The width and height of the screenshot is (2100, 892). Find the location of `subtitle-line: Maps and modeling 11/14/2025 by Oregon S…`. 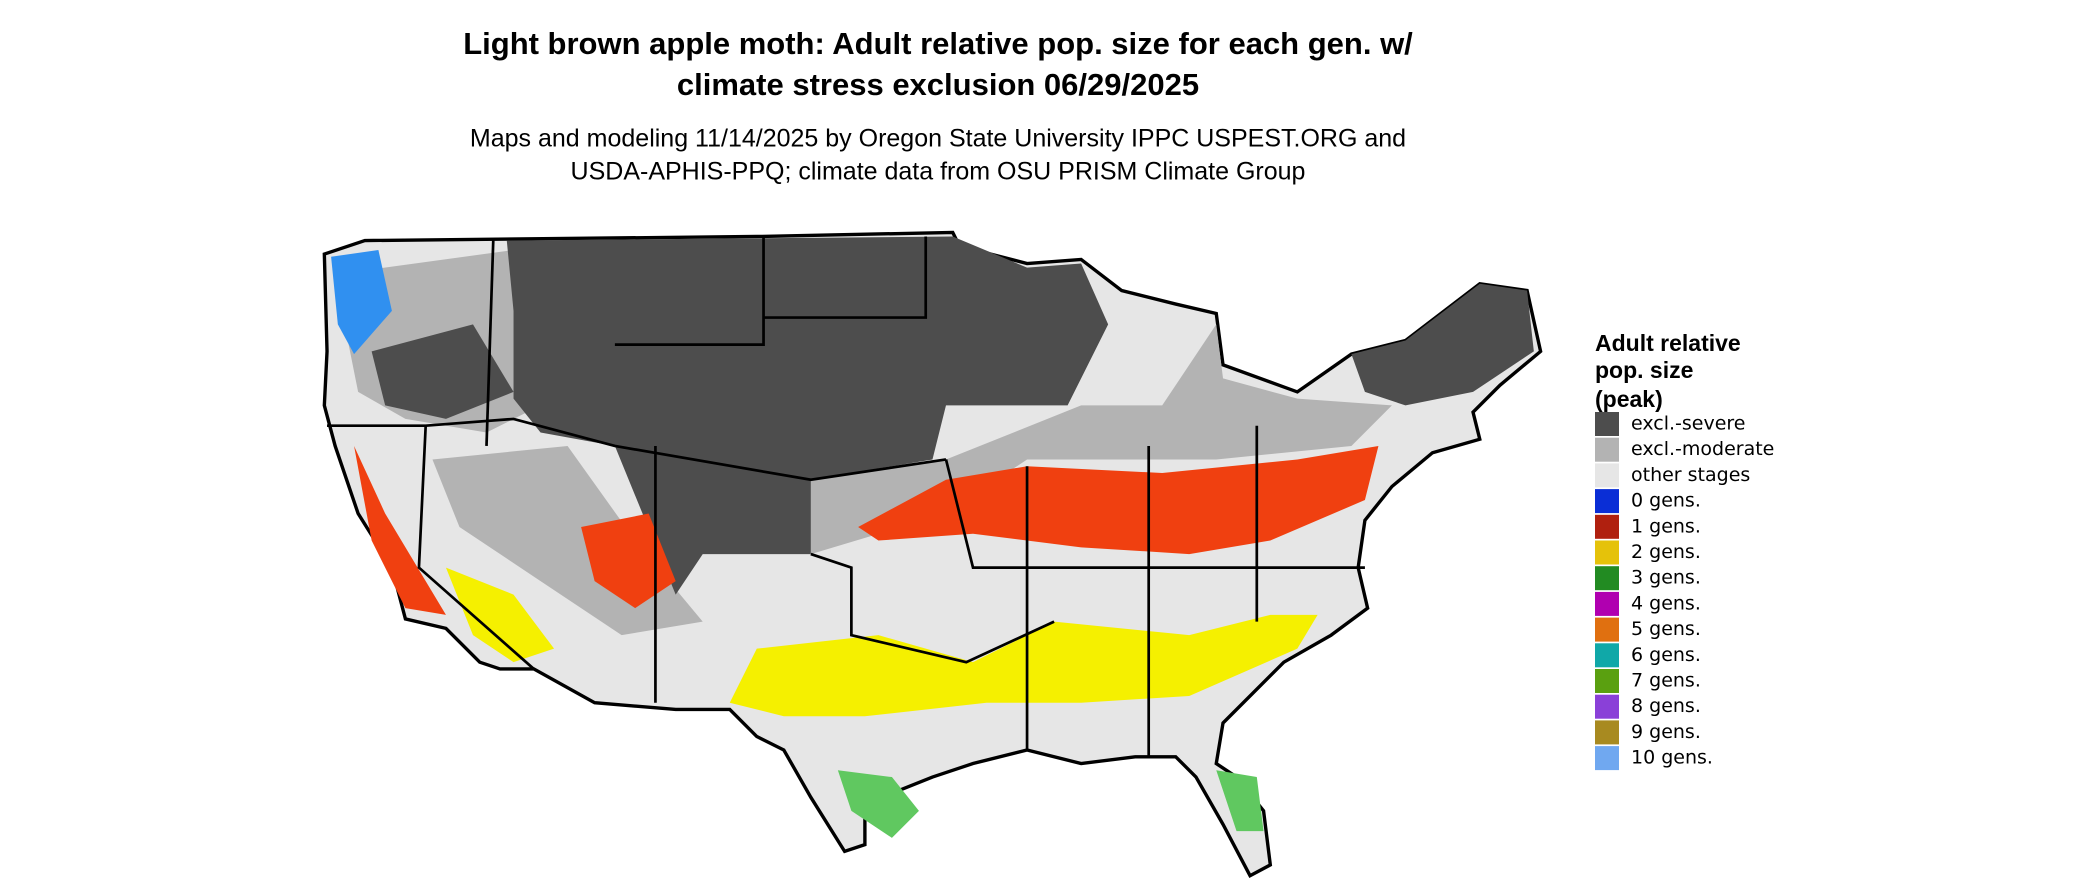

subtitle-line: Maps and modeling 11/14/2025 by Oregon S… is located at coordinates (938, 139).